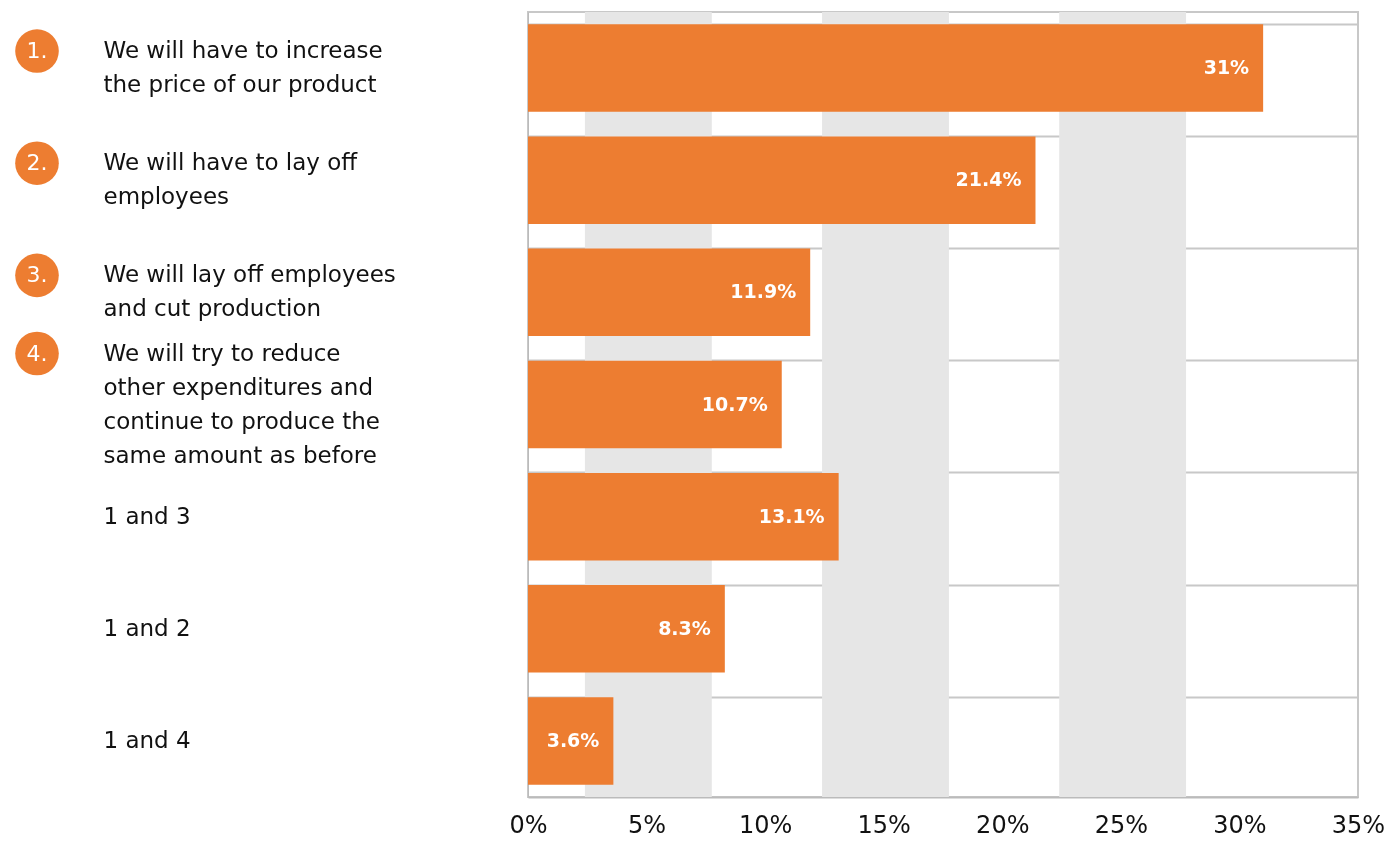 This screenshot has height=852, width=1394. What do you see at coordinates (528, 824) in the screenshot?
I see `x-tick-label: 0%` at bounding box center [528, 824].